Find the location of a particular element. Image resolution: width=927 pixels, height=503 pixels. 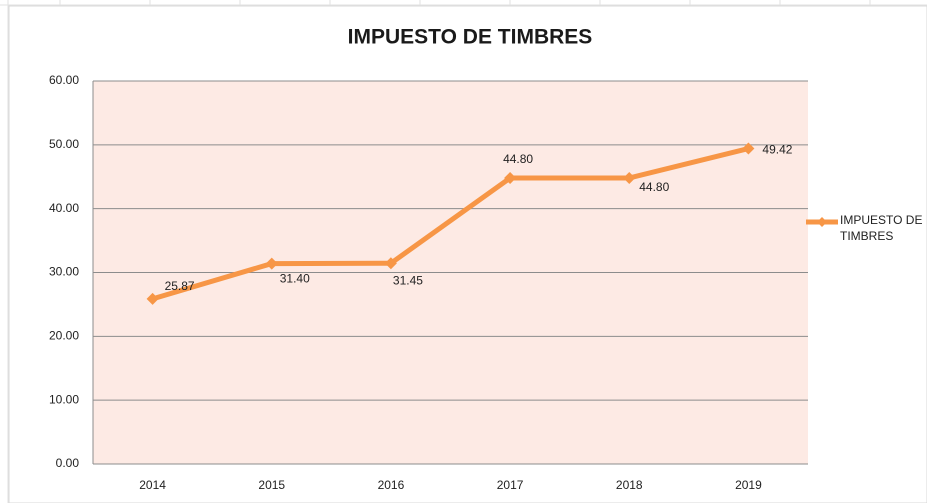

y-tick-label: 20.00 is located at coordinates (64, 336).